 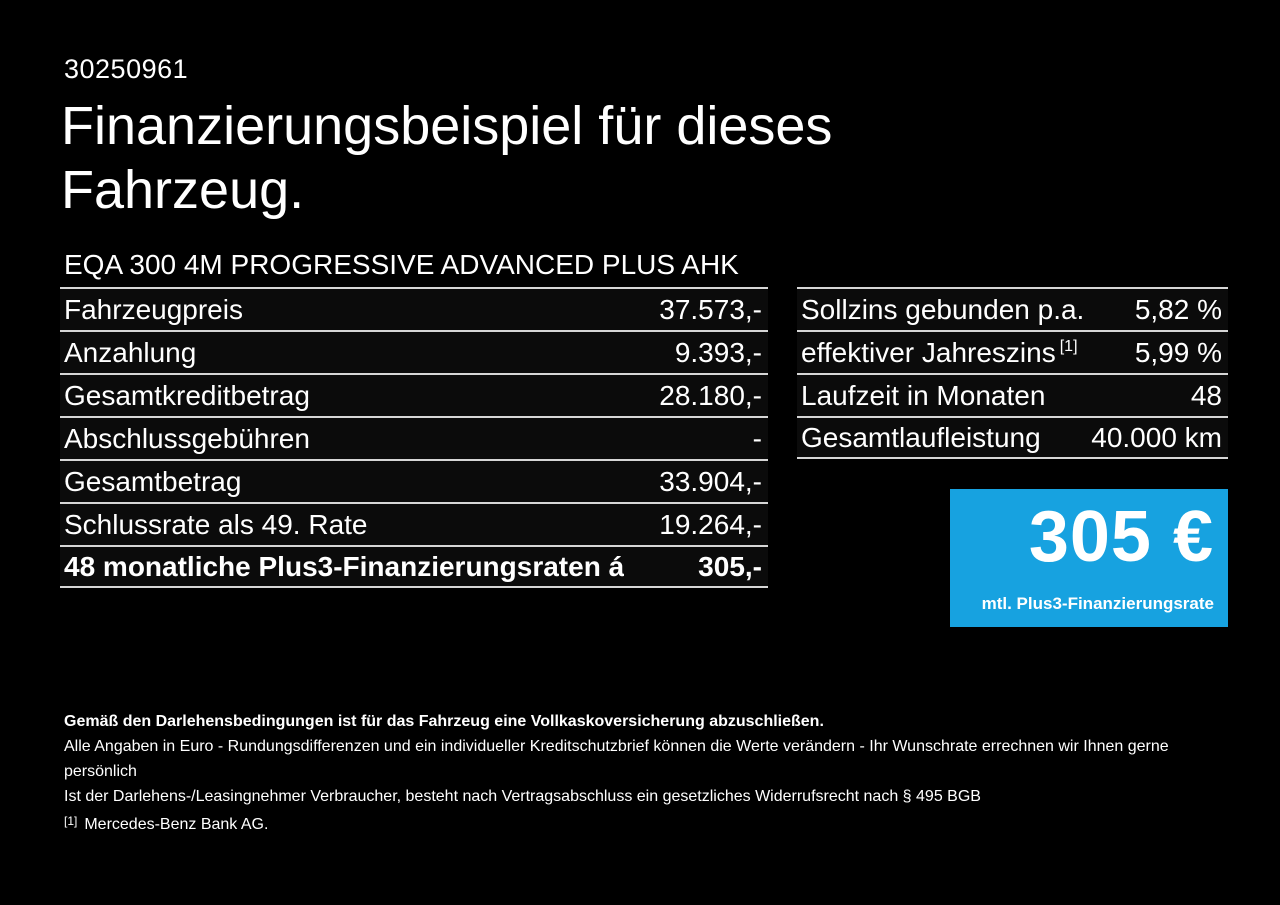 What do you see at coordinates (1178, 309) in the screenshot?
I see `row-value: 5,82 %` at bounding box center [1178, 309].